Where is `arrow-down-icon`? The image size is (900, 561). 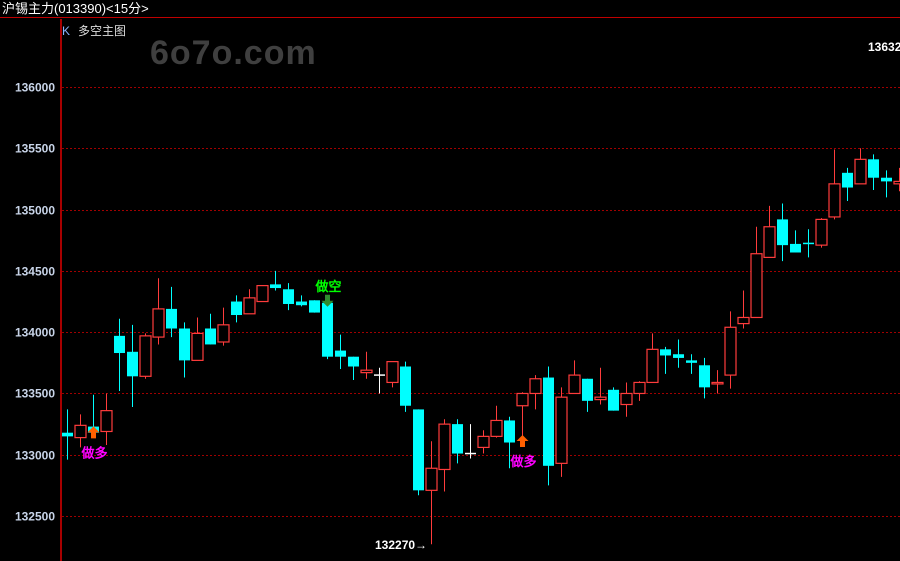 arrow-down-icon is located at coordinates (327, 300).